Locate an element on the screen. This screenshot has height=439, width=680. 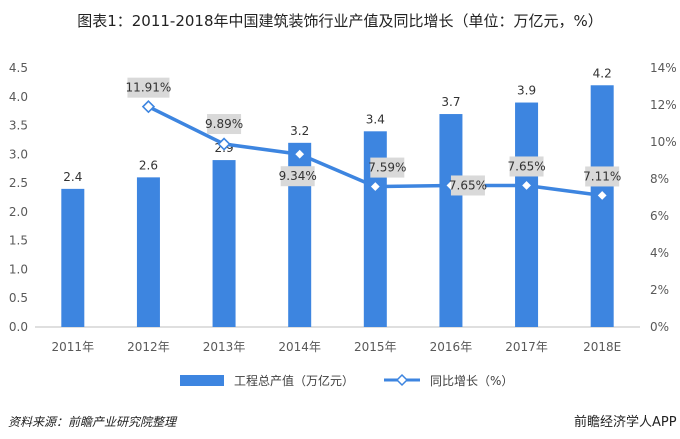
right-tick-label: 10% is located at coordinates (663, 142).